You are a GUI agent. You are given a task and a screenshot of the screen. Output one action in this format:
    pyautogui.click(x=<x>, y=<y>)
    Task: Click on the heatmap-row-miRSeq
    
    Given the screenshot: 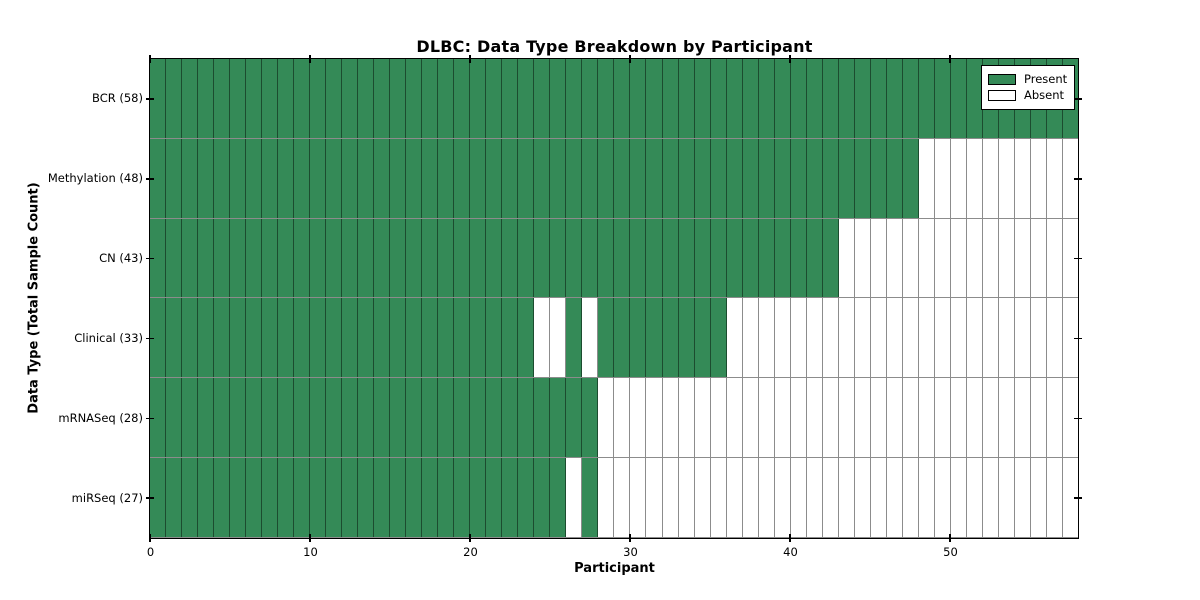 What is the action you would take?
    pyautogui.click(x=614, y=498)
    